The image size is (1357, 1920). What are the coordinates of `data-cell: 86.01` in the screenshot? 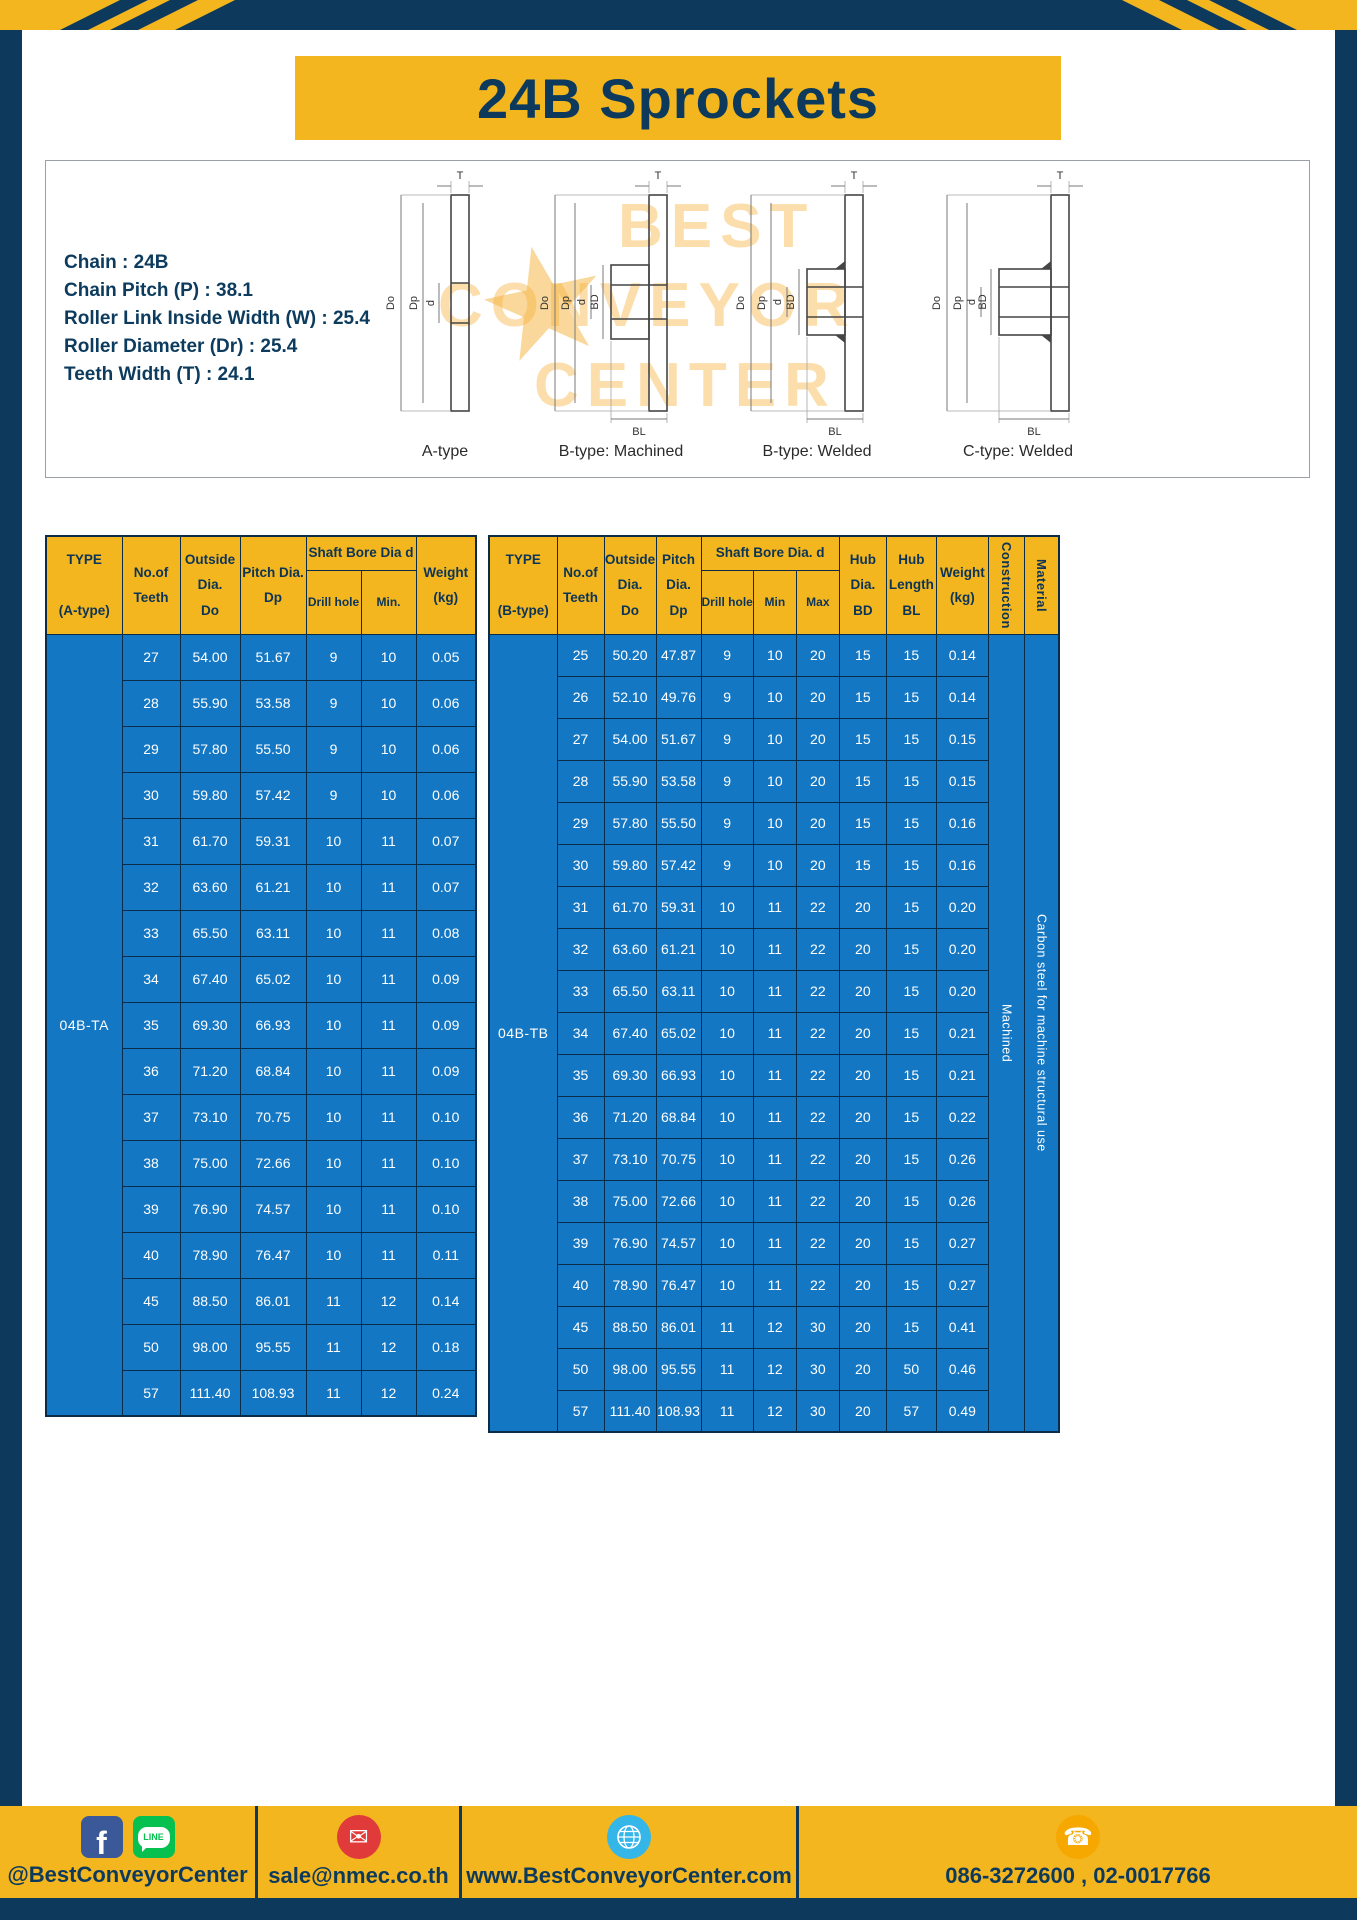 It's located at (678, 1327).